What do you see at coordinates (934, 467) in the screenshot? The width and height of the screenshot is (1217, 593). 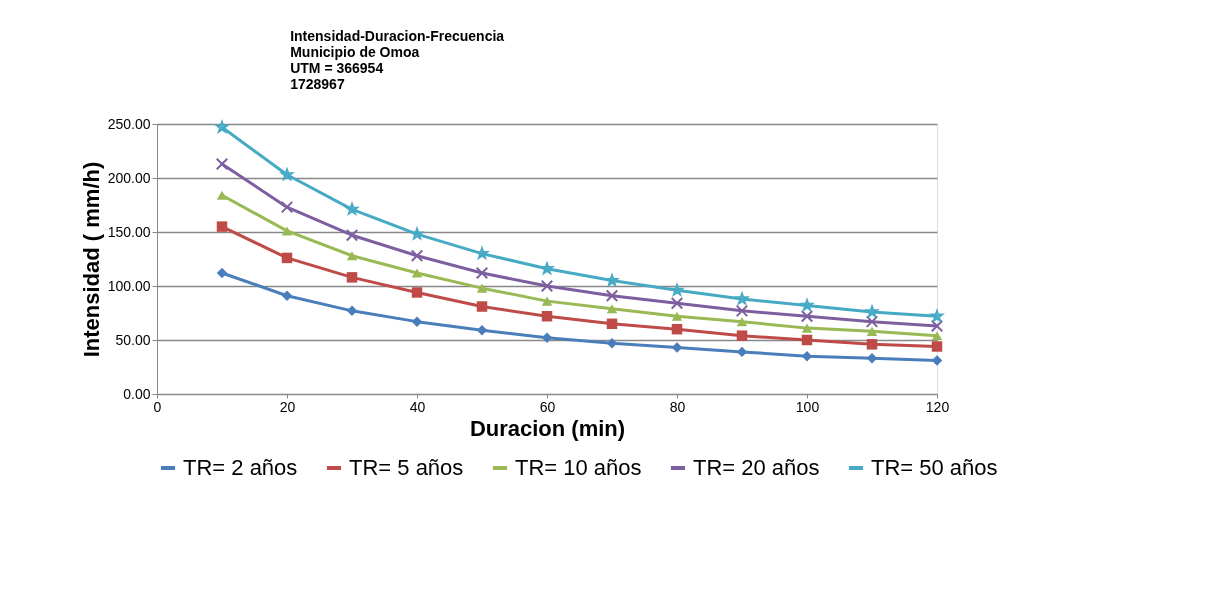 I see `legend-label: TR= 50 años` at bounding box center [934, 467].